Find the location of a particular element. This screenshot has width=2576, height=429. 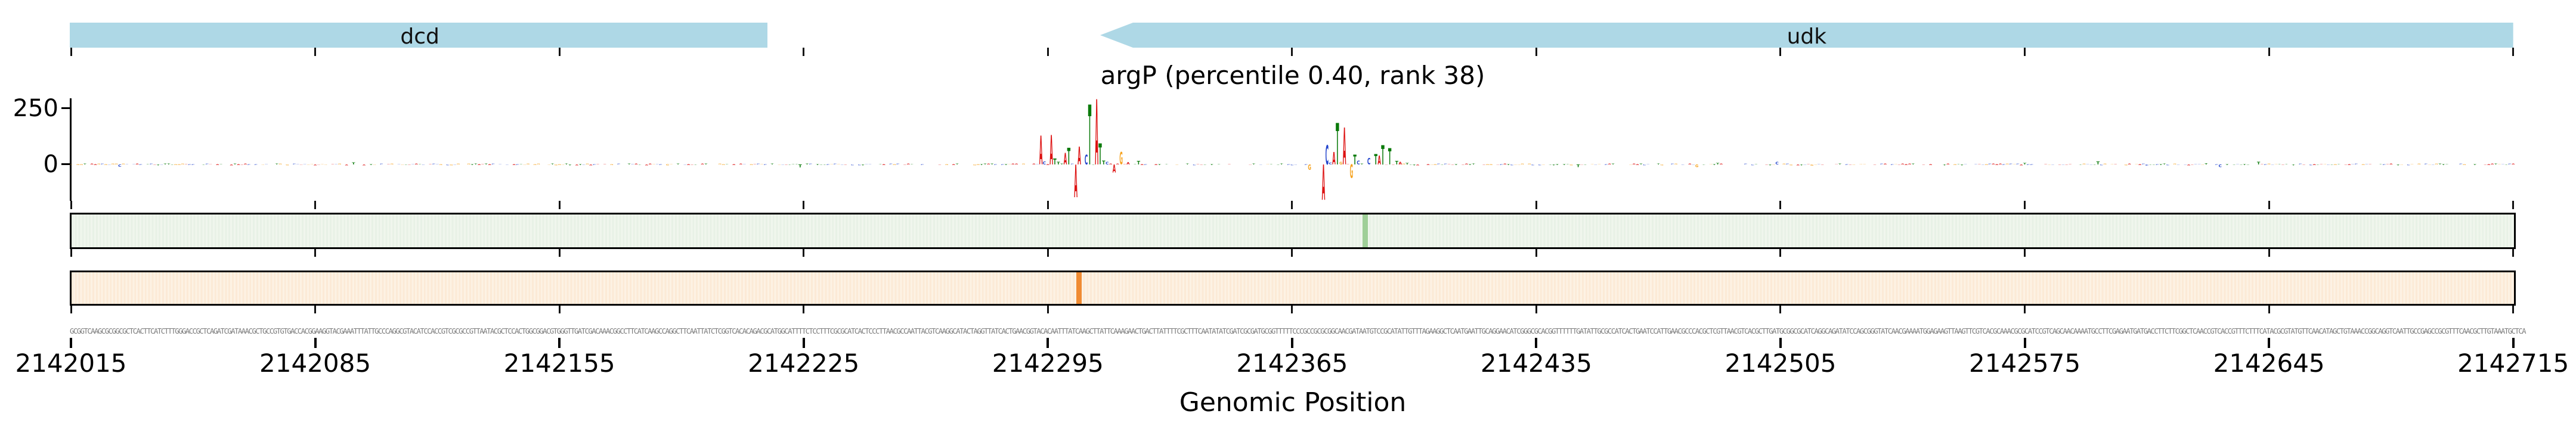

x-tick-label: 2142715 is located at coordinates (2513, 363).